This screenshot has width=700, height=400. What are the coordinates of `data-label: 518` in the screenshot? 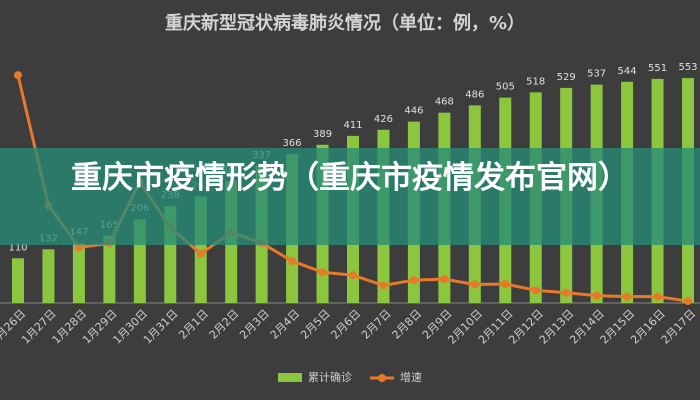 It's located at (535, 81).